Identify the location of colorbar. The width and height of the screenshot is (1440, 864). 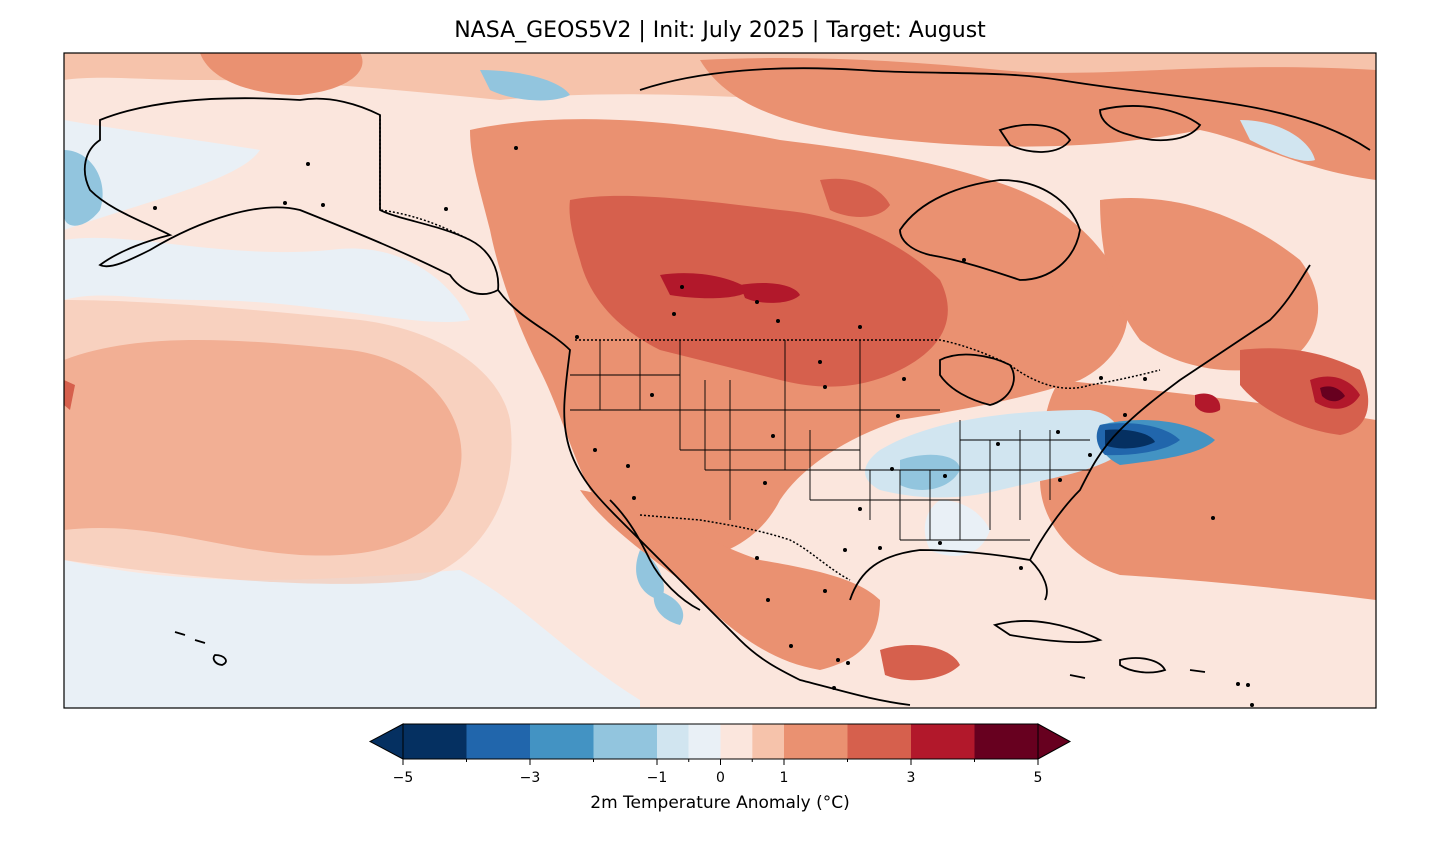
(720, 744).